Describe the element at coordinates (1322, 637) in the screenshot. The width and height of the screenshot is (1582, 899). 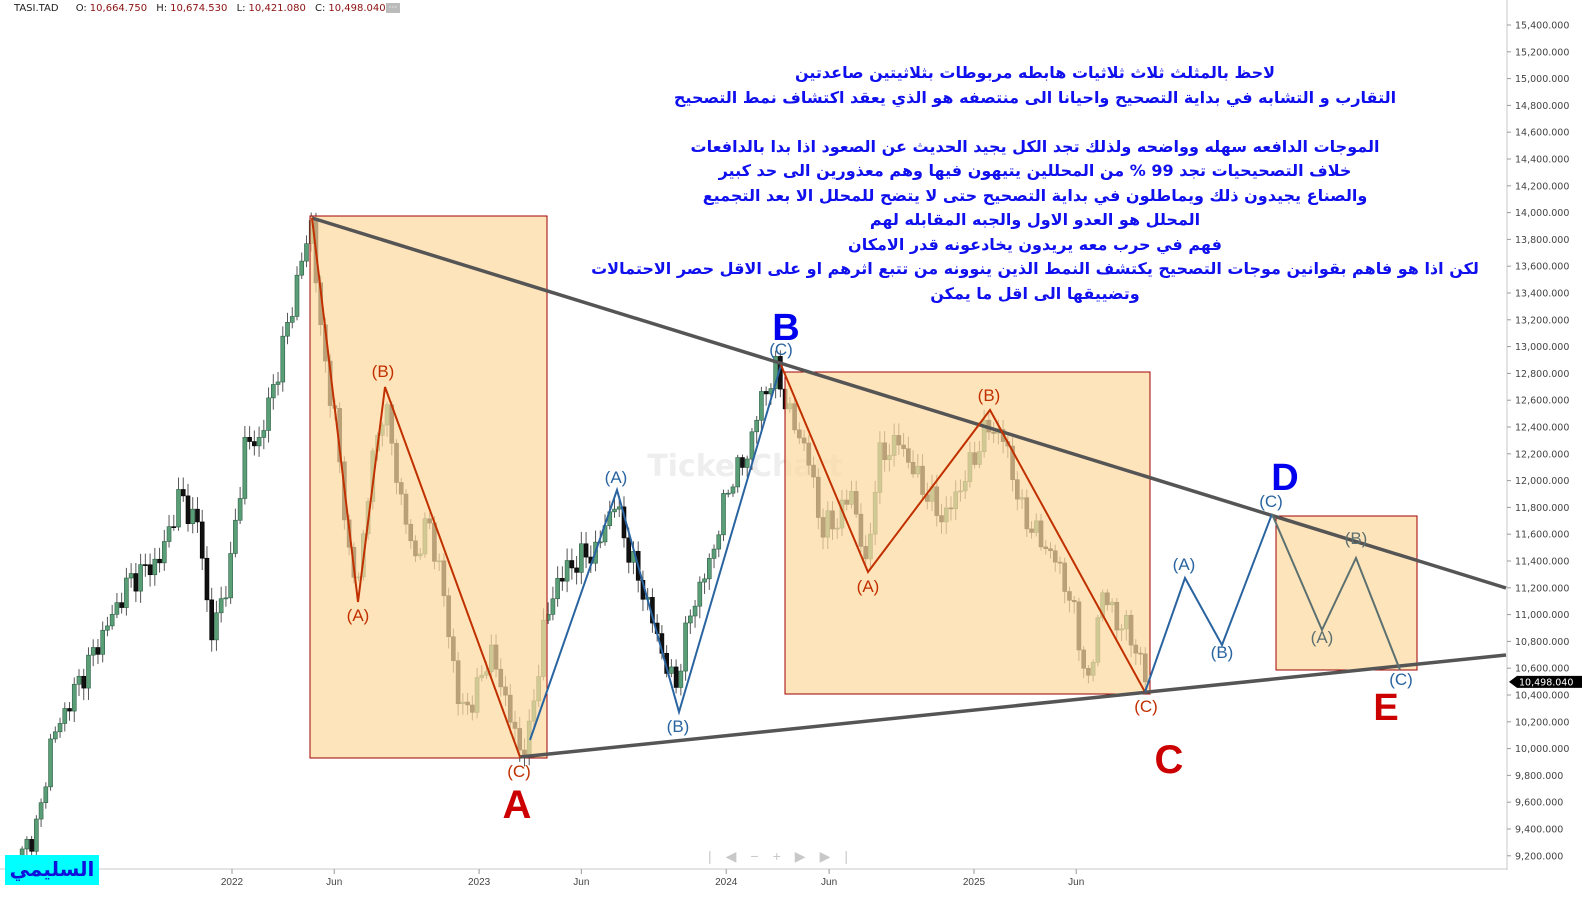
I see `wave-label: (A)` at that location.